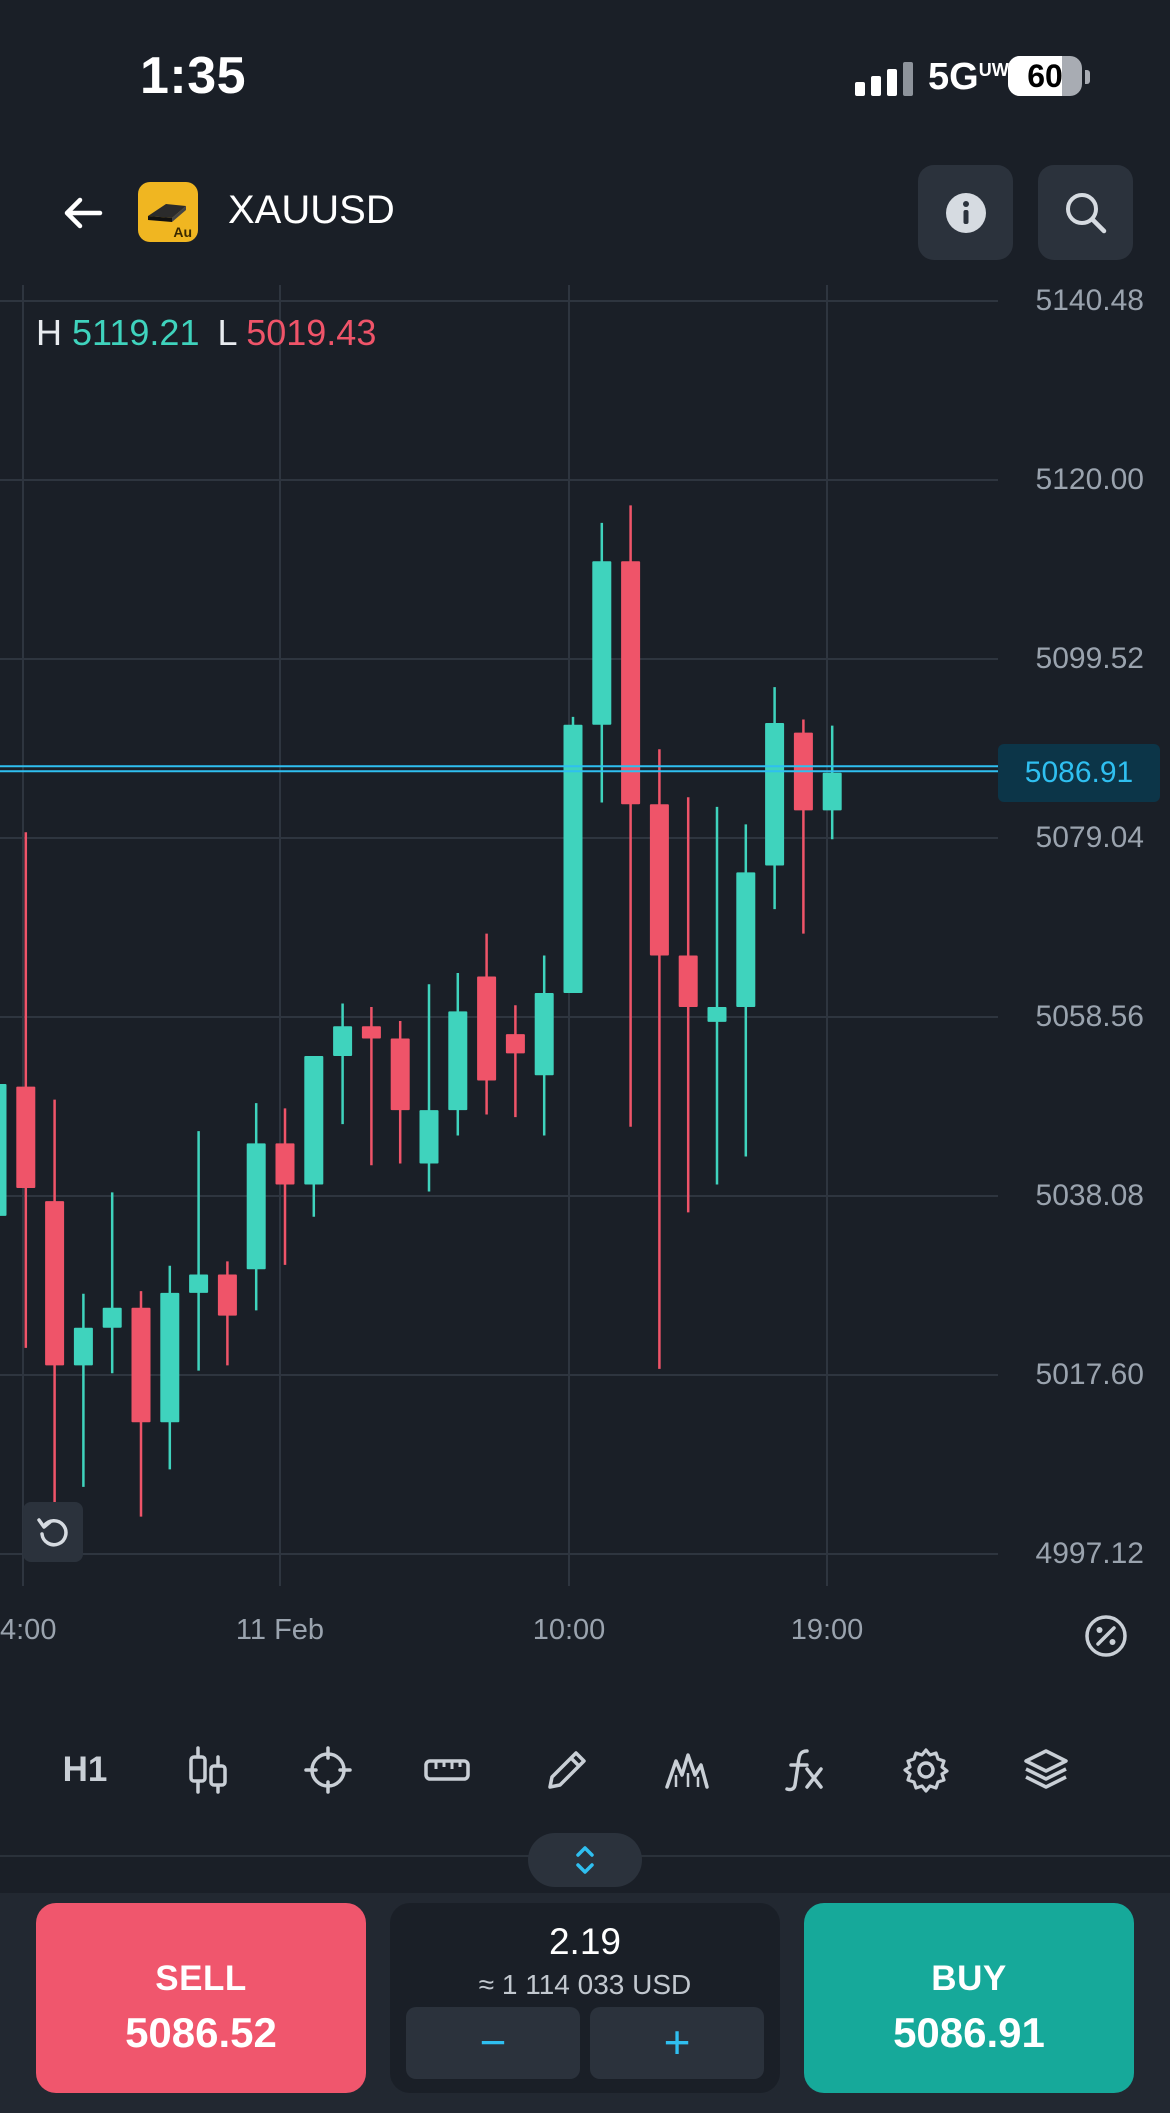 This screenshot has width=1170, height=2113. I want to click on search-button, so click(1085, 212).